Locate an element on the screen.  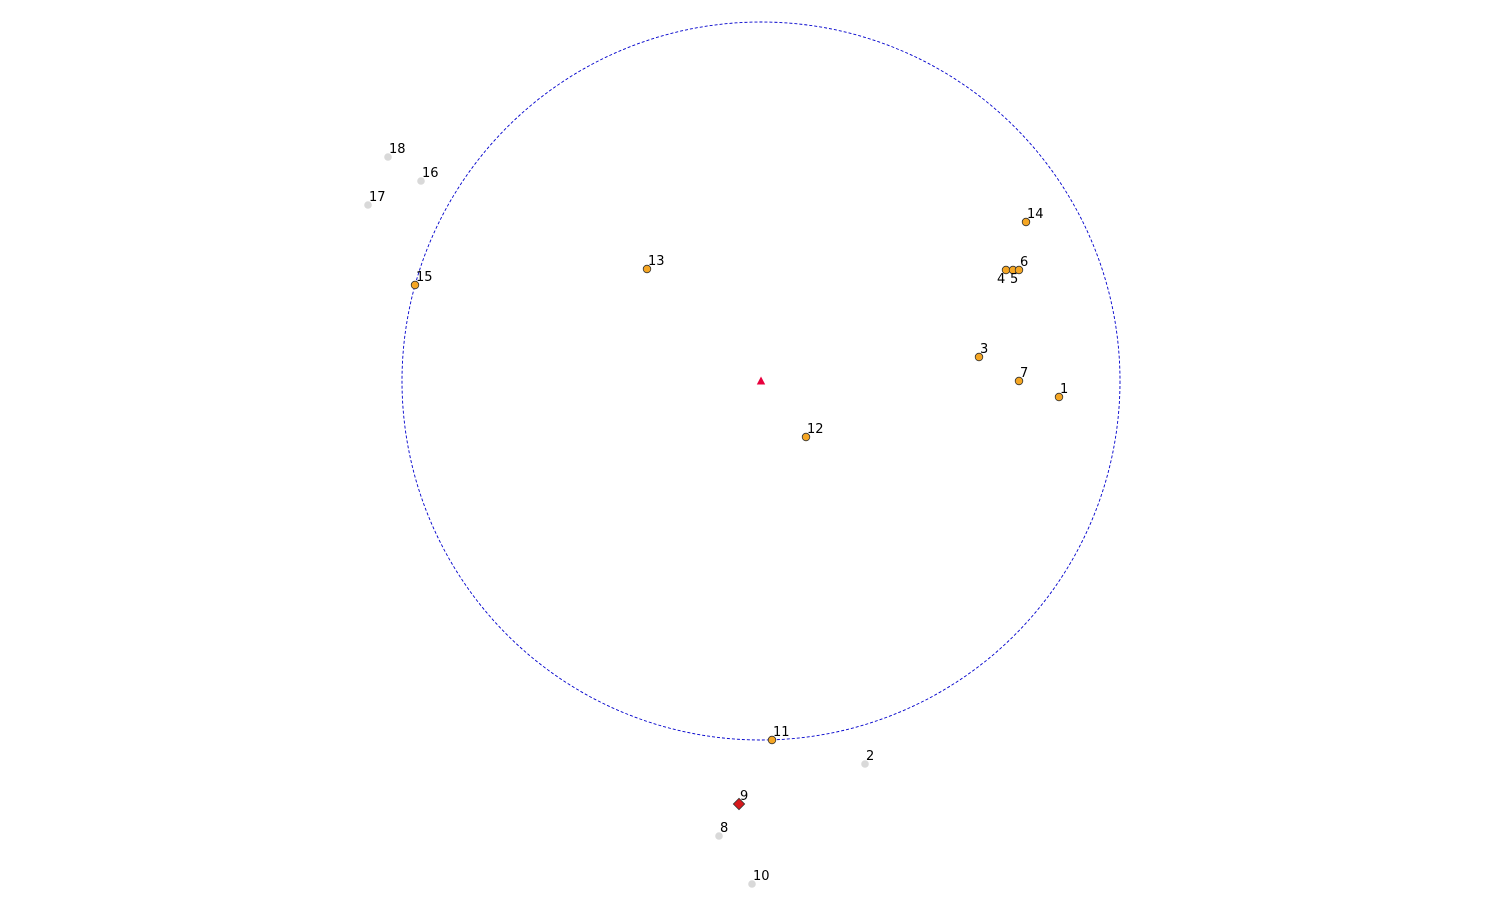
point-label-16: 16 is located at coordinates (430, 173).